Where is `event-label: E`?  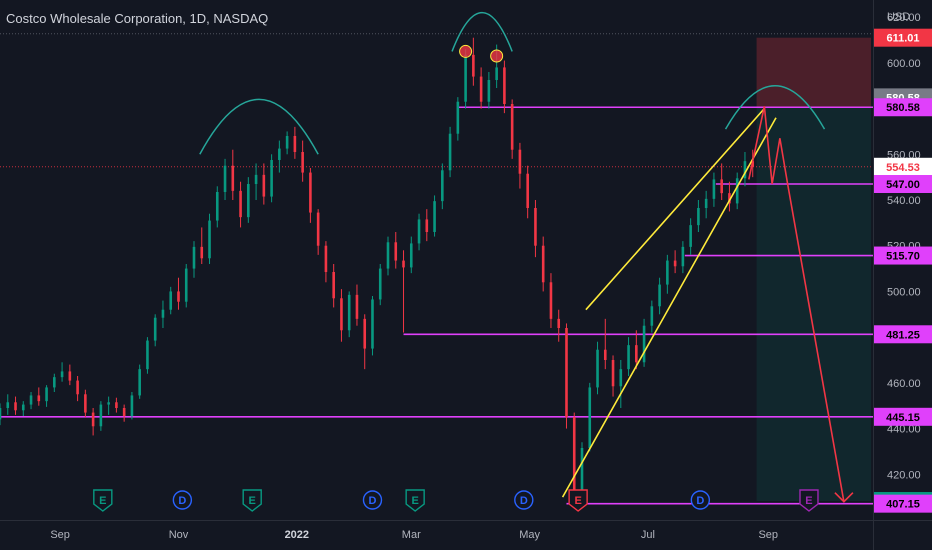
event-label: E is located at coordinates (102, 501).